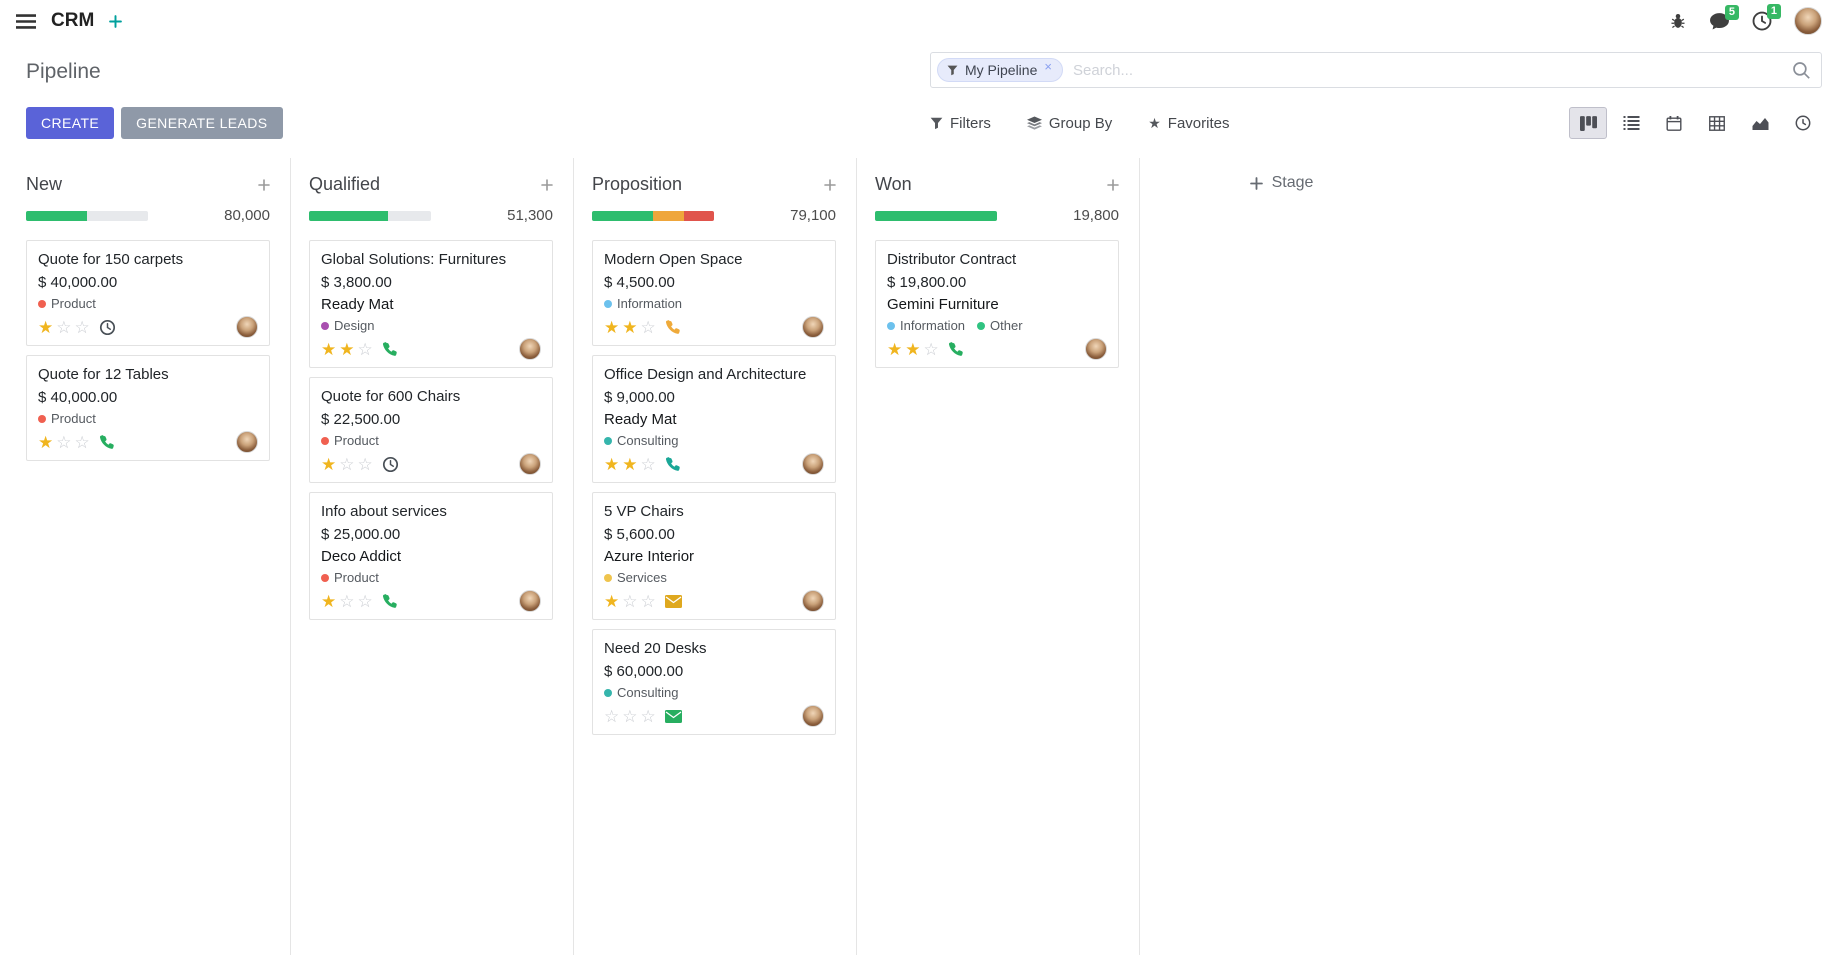 Image resolution: width=1838 pixels, height=955 pixels. What do you see at coordinates (148, 408) in the screenshot?
I see `kanban-card: Quote for 12 Tables $ 40,000.00 Product ★ ☆ ☆` at bounding box center [148, 408].